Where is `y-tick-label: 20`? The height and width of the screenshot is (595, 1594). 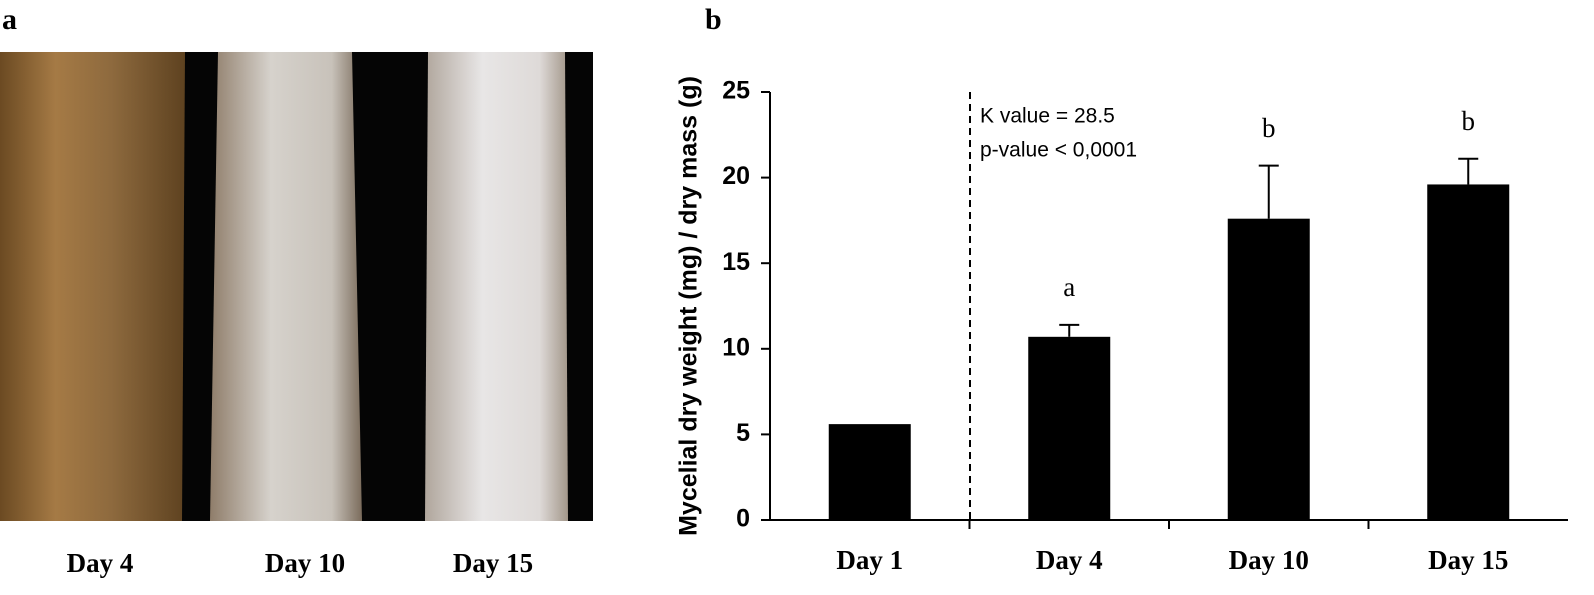
y-tick-label: 20 is located at coordinates (736, 176).